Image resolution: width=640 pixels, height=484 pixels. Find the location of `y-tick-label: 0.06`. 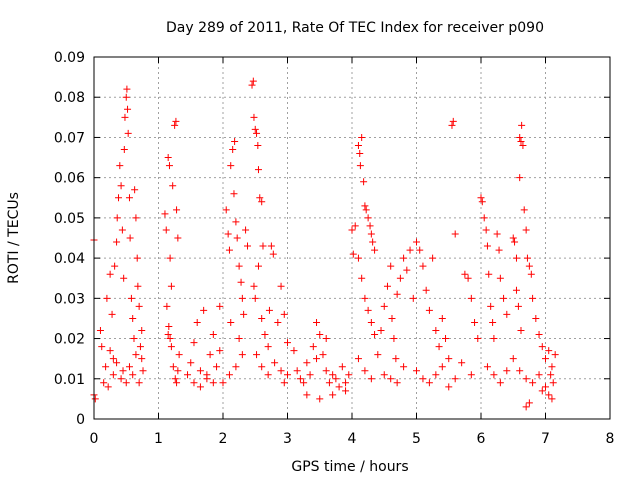

y-tick-label: 0.06 is located at coordinates (69, 179).